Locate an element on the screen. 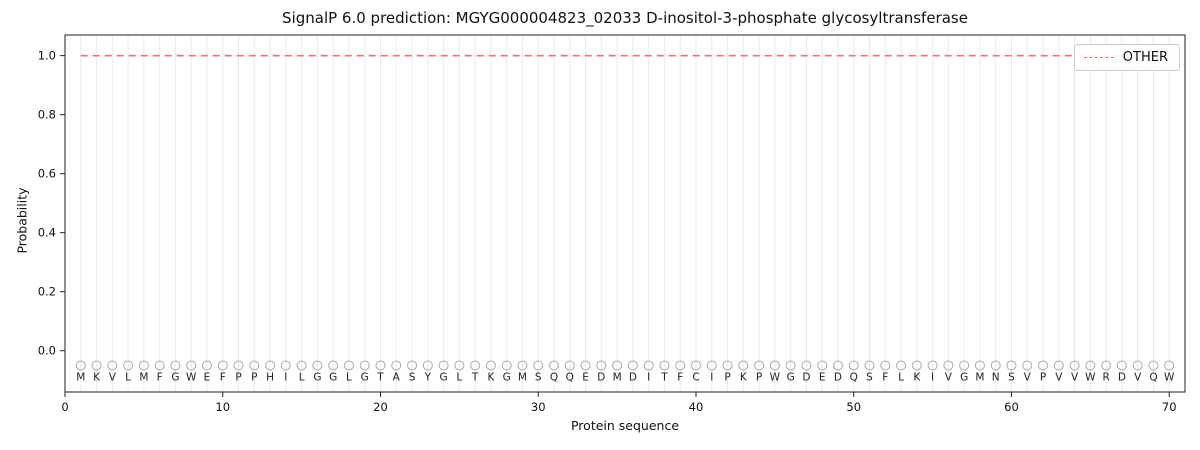 This screenshot has height=450, width=1200. legend: OTHER is located at coordinates (1126, 57).